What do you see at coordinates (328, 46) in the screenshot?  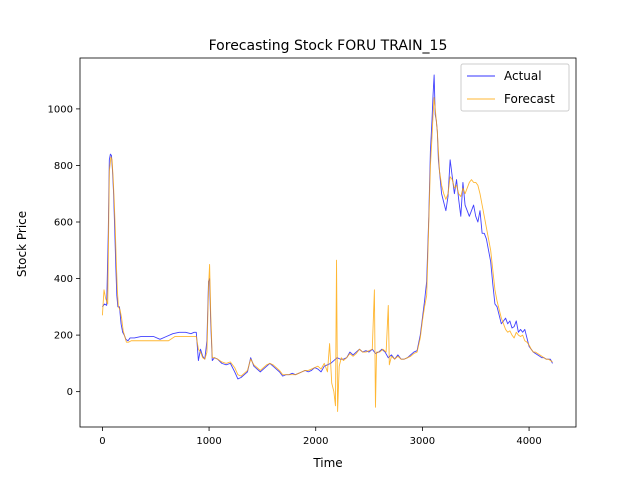 I see `chart-title: Forecasting Stock FORU TRAIN_15` at bounding box center [328, 46].